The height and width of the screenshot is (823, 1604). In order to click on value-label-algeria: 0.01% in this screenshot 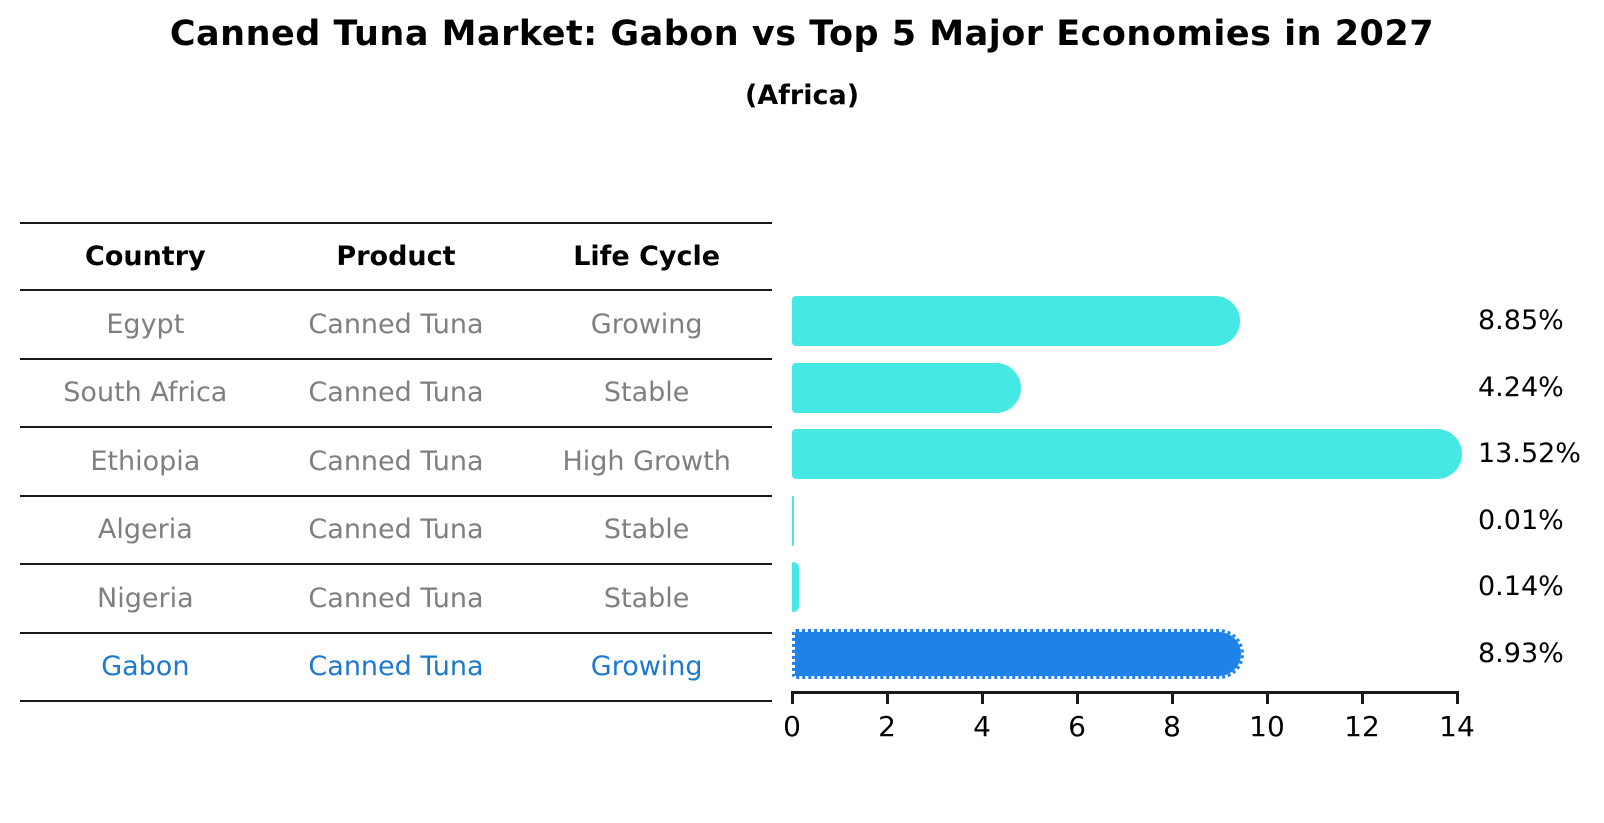, I will do `click(1521, 520)`.